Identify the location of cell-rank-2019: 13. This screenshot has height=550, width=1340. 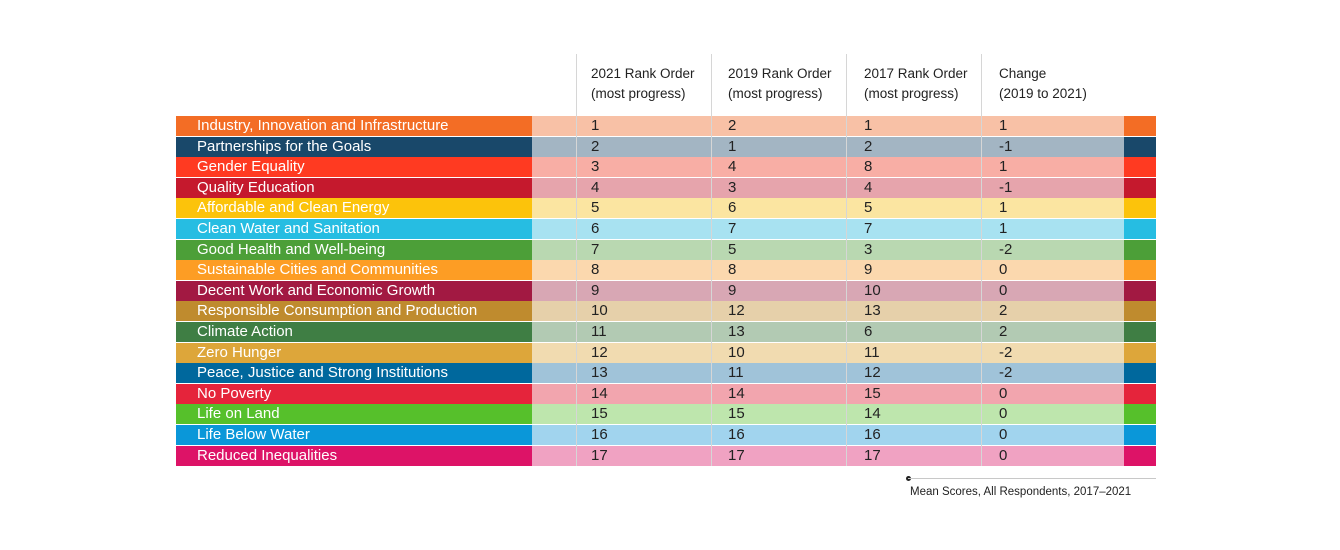
(736, 331).